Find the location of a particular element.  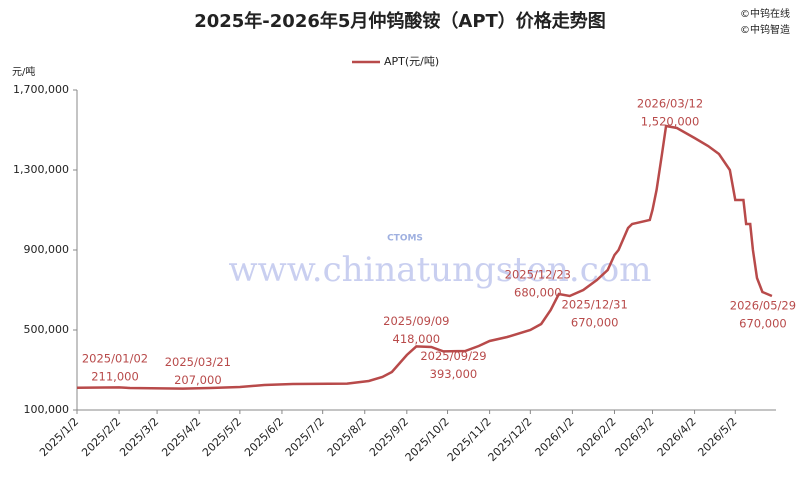

y-tick-label: 100,000 is located at coordinates (47, 409).